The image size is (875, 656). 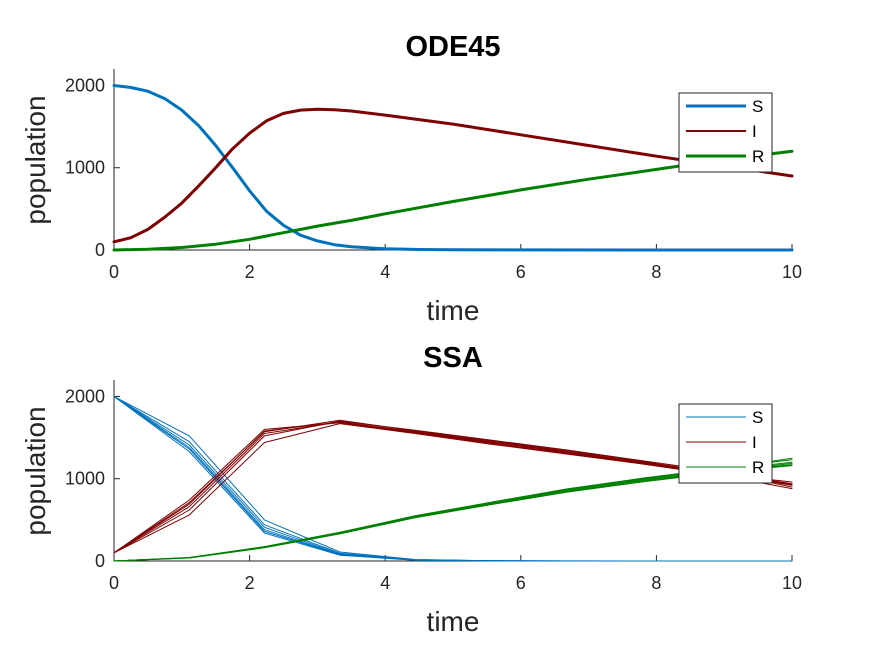 What do you see at coordinates (453, 358) in the screenshot?
I see `chart-title: SSA` at bounding box center [453, 358].